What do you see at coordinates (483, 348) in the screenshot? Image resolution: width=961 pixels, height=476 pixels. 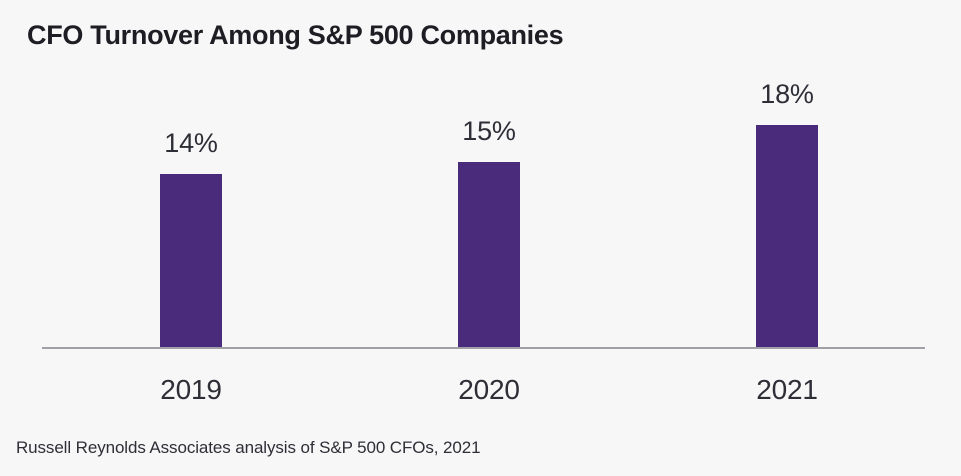 I see `x-axis-line` at bounding box center [483, 348].